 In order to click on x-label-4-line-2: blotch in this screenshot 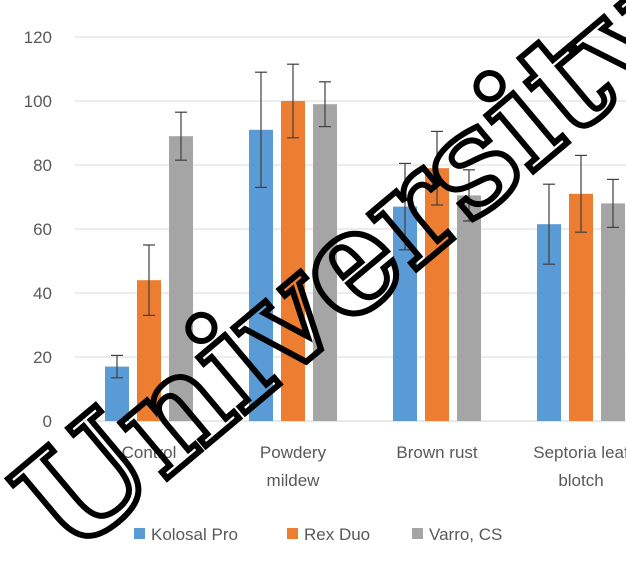, I will do `click(580, 480)`.